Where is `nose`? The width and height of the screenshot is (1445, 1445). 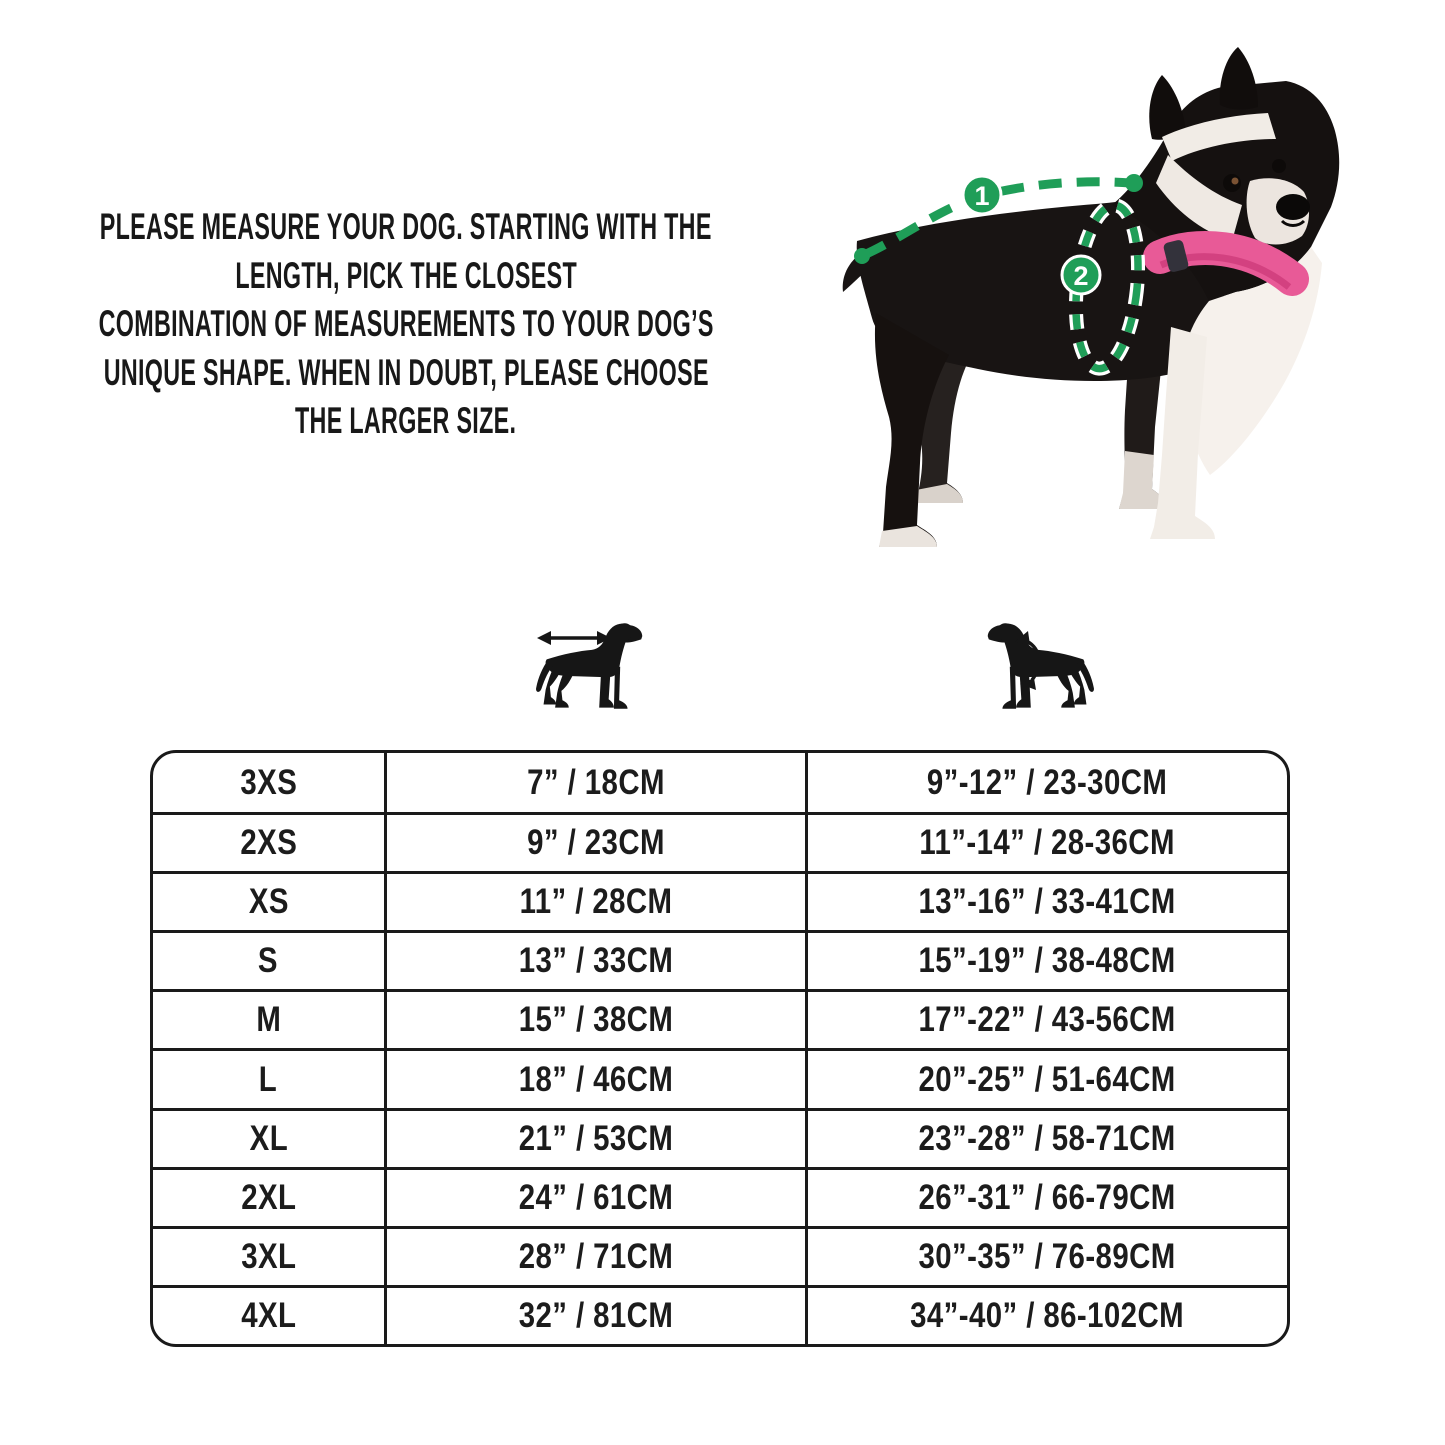
nose is located at coordinates (1293, 207).